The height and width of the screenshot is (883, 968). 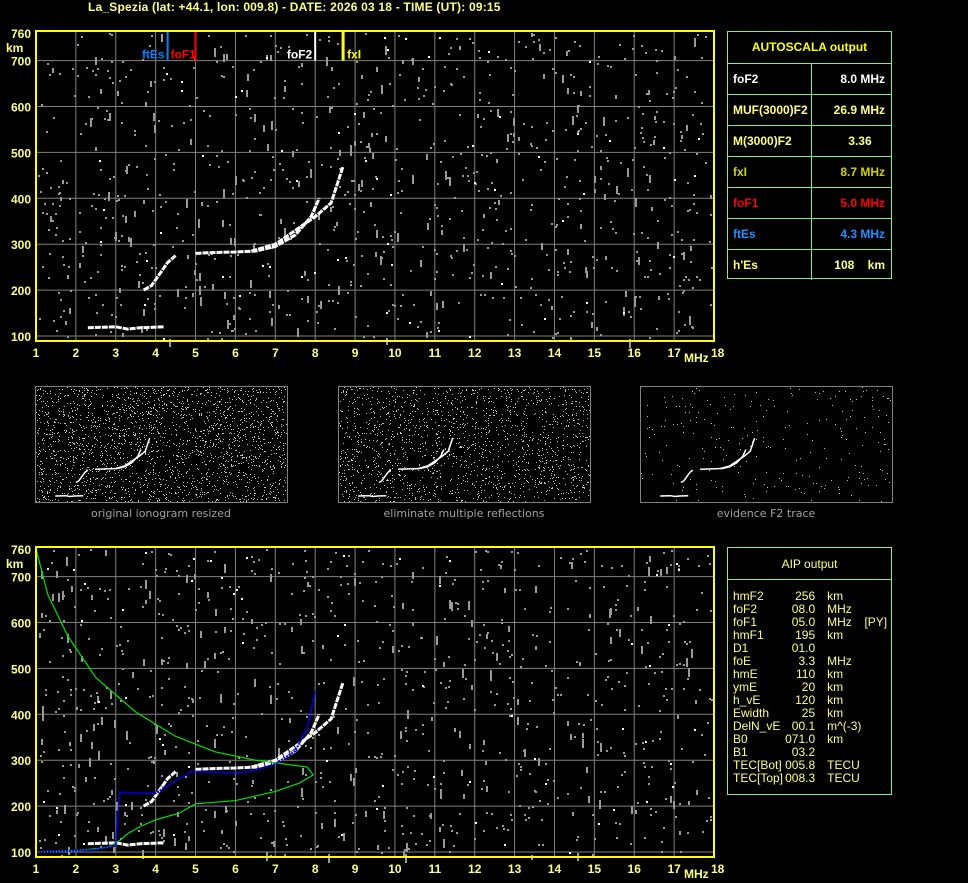 I want to click on aip-key: foF2, so click(x=745, y=609).